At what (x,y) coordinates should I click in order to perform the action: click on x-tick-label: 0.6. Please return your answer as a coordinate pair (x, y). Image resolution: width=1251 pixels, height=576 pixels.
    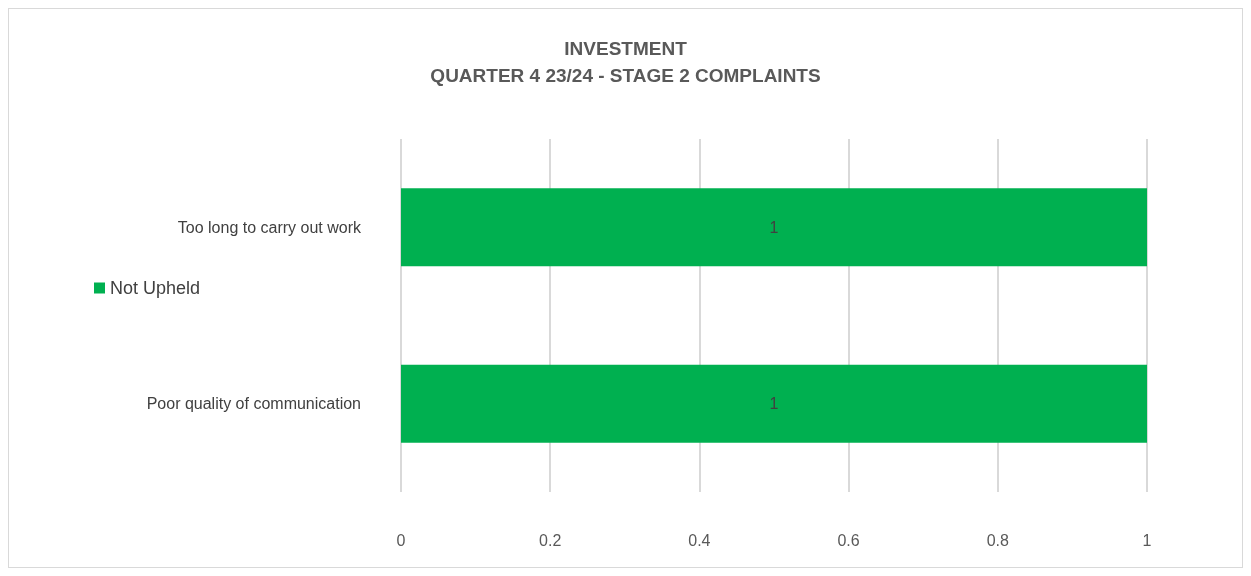
    Looking at the image, I should click on (848, 540).